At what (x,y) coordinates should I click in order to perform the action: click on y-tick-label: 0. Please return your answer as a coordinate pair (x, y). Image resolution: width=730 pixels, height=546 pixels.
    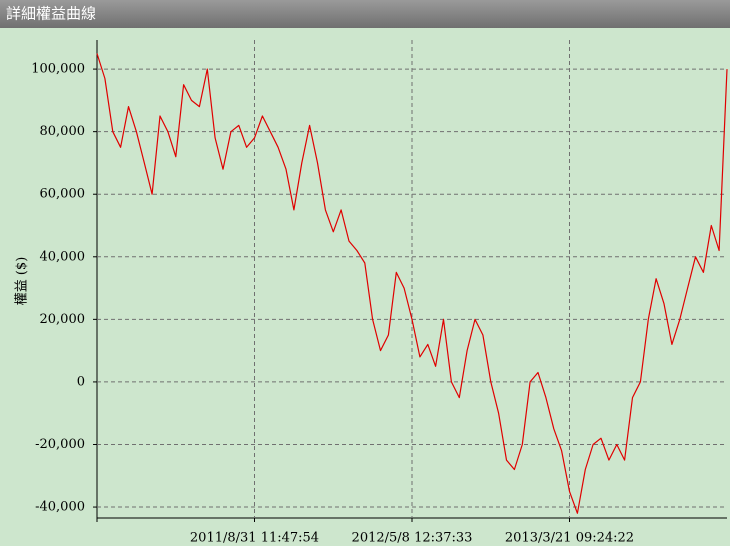
    Looking at the image, I should click on (81, 381).